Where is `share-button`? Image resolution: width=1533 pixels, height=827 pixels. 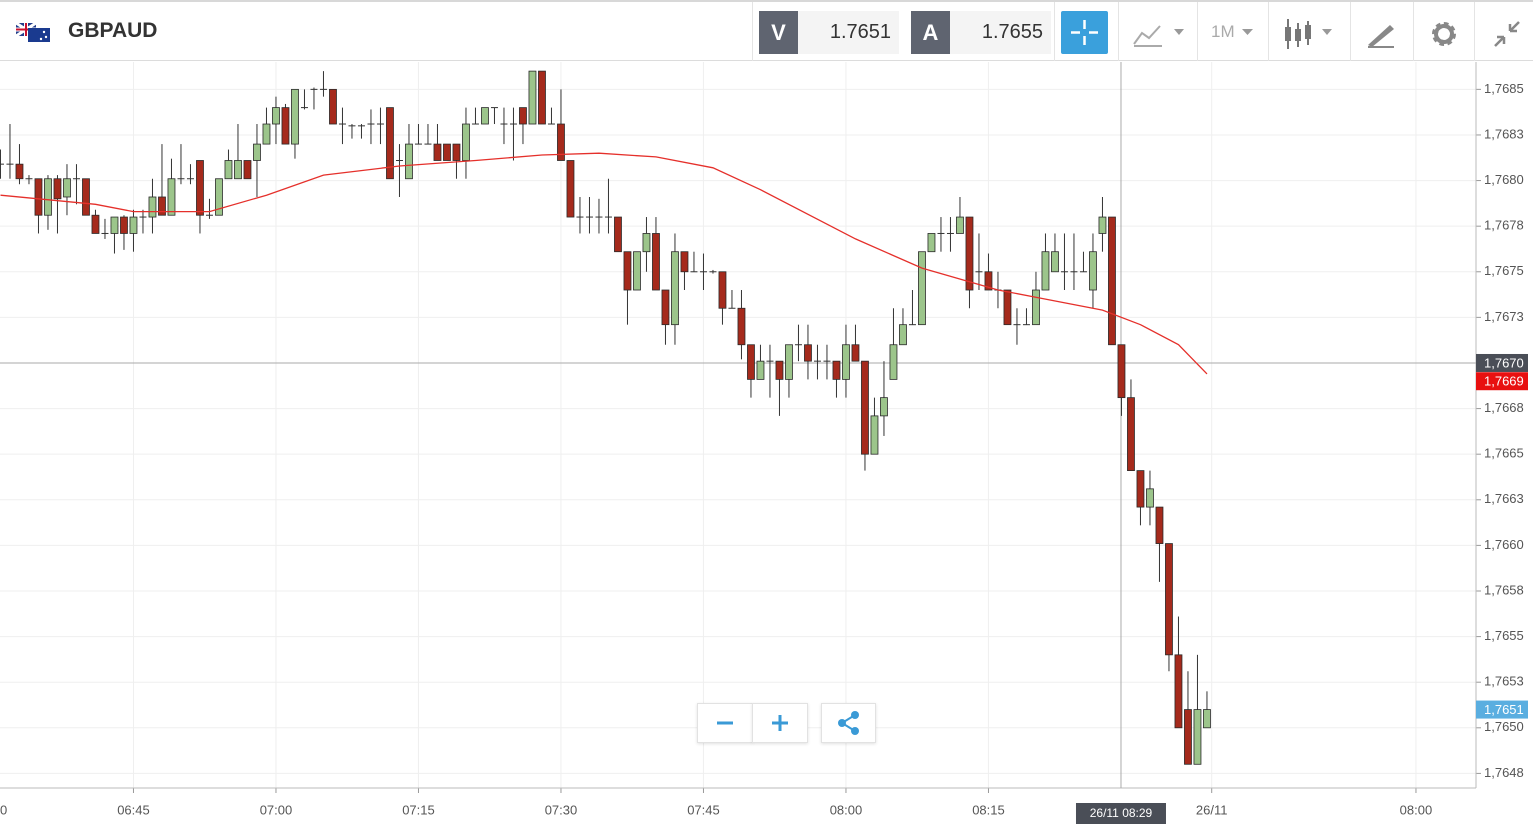
share-button is located at coordinates (848, 723).